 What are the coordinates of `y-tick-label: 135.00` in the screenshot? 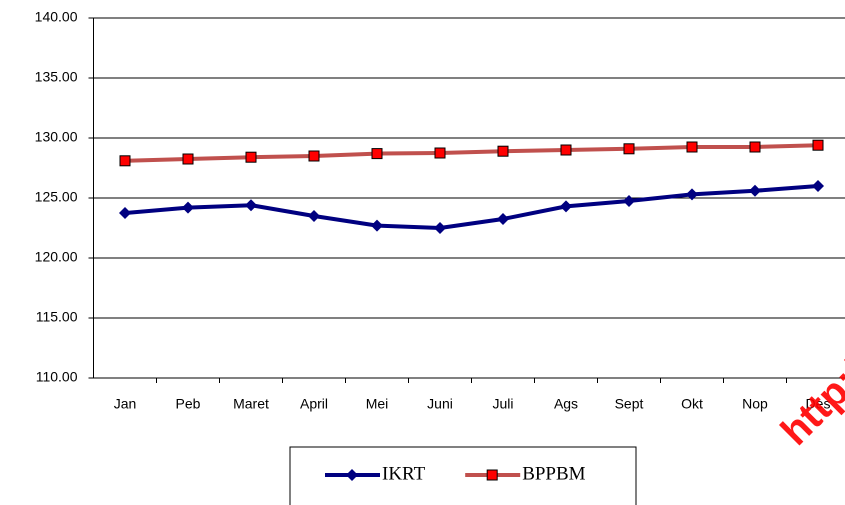 It's located at (56, 77).